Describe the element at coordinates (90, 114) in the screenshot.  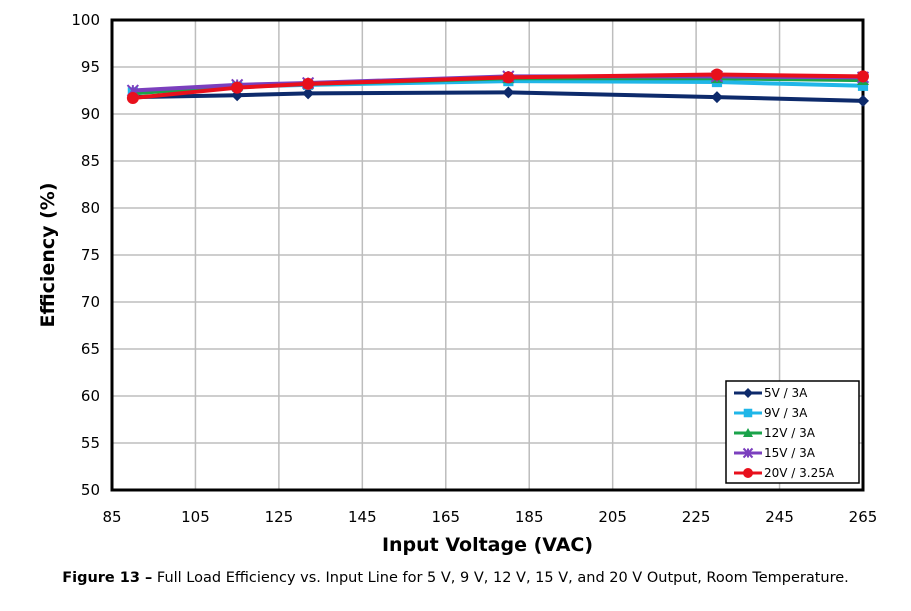
I see `y-tick-label: 90` at that location.